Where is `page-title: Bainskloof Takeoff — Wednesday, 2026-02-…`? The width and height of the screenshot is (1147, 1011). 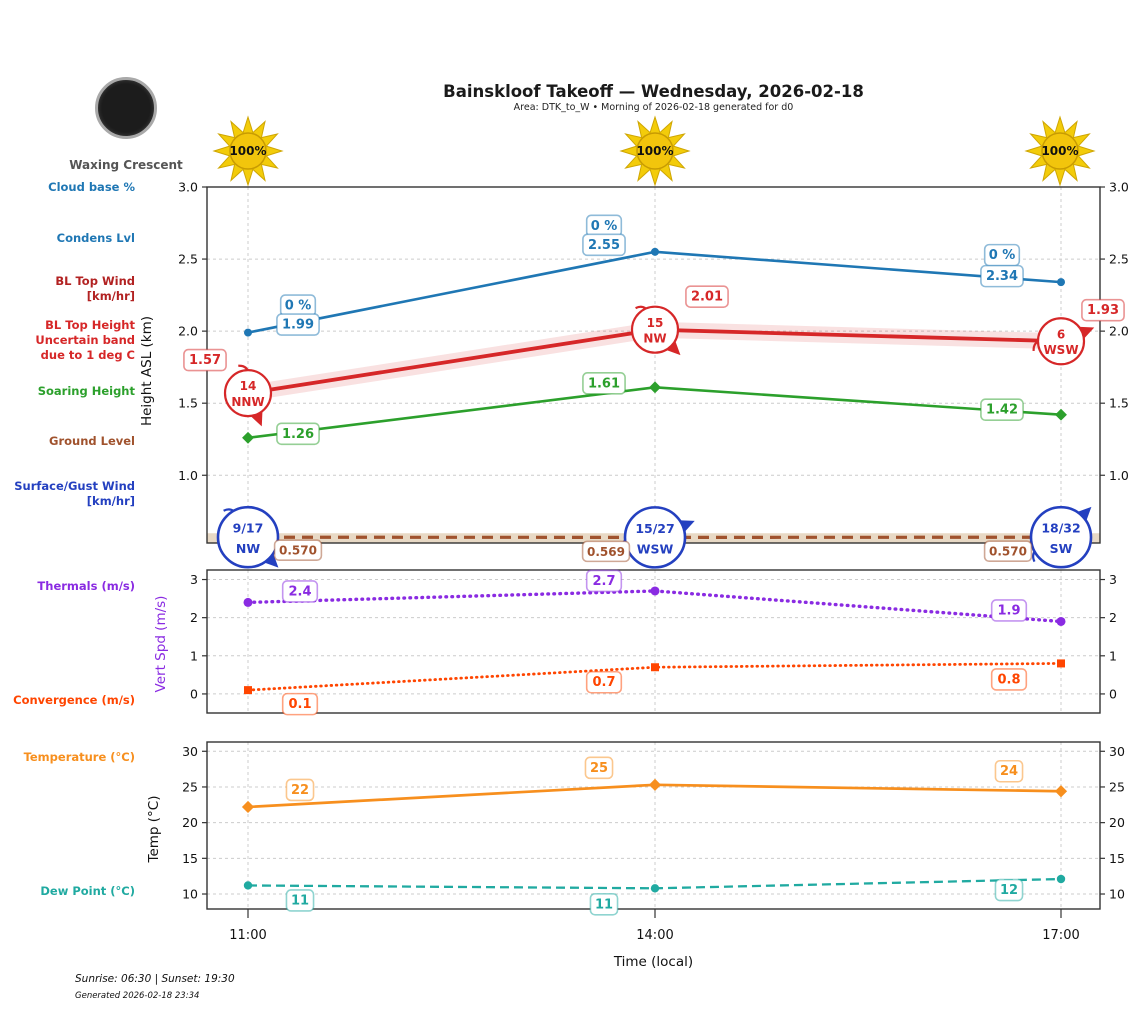 page-title: Bainskloof Takeoff — Wednesday, 2026-02-… is located at coordinates (653, 91).